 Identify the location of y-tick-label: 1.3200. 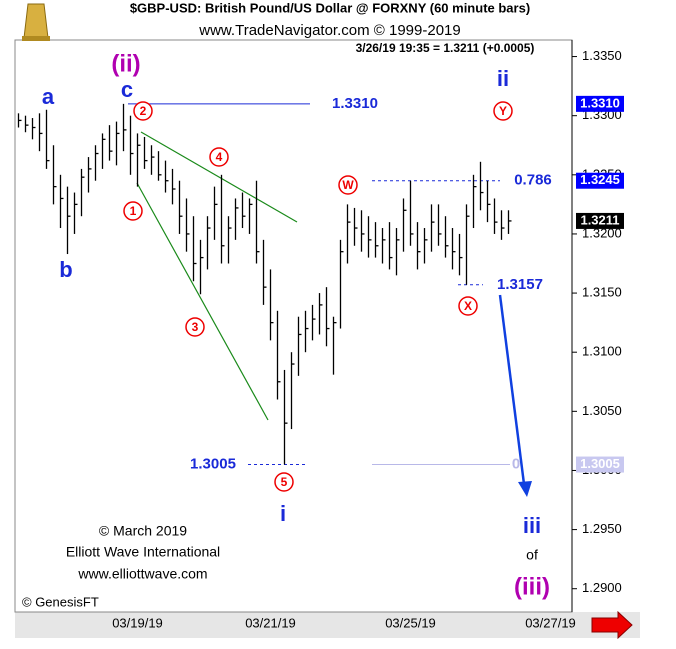
(602, 232).